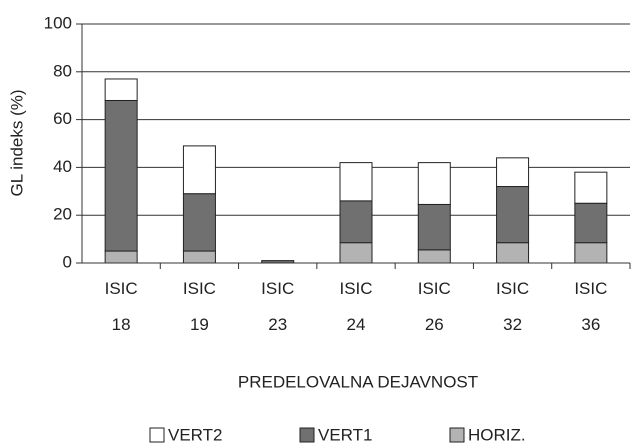 The width and height of the screenshot is (639, 445). I want to click on legend-label: HORIZ., so click(497, 434).